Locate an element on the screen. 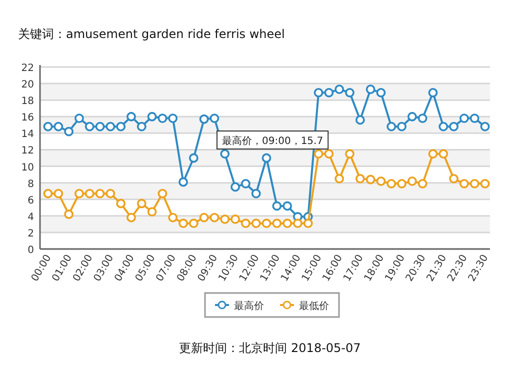 The image size is (525, 371). y-tick-label: 8 is located at coordinates (31, 184).